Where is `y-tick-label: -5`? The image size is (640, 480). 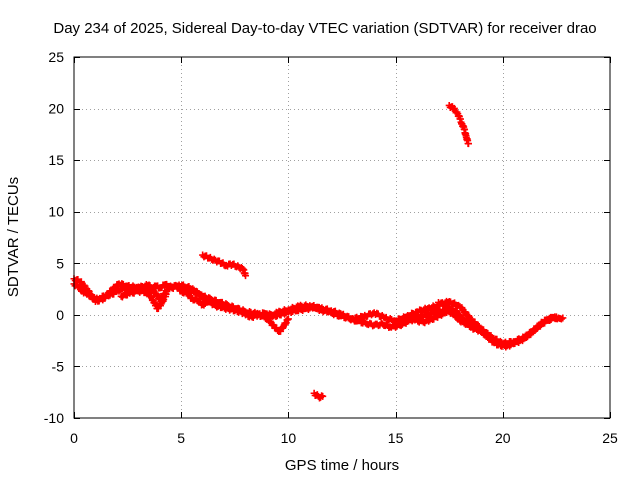
y-tick-label: -5 is located at coordinates (58, 366).